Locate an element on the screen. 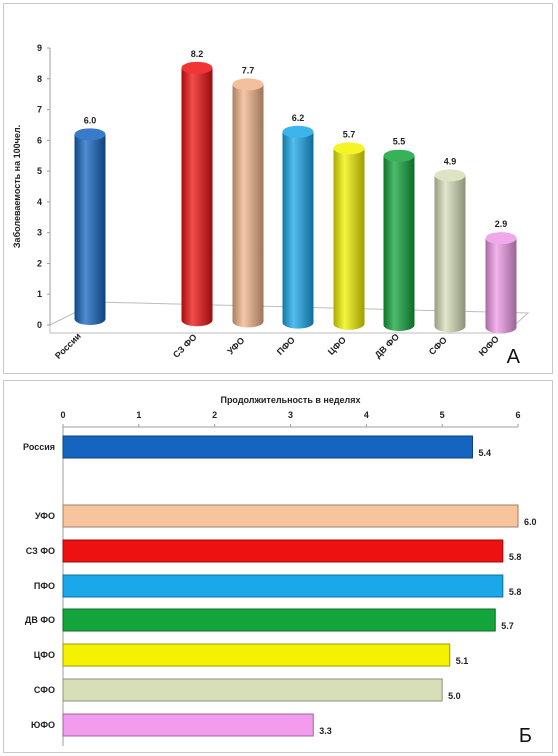 This screenshot has width=558, height=756. x-tick-label: 2 is located at coordinates (214, 415).